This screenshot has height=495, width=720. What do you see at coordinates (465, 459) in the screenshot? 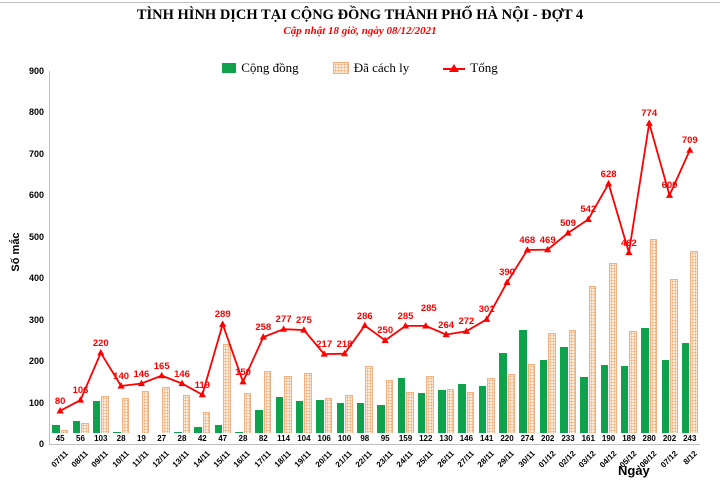
I see `x-tick-label: 27/11` at bounding box center [465, 459].